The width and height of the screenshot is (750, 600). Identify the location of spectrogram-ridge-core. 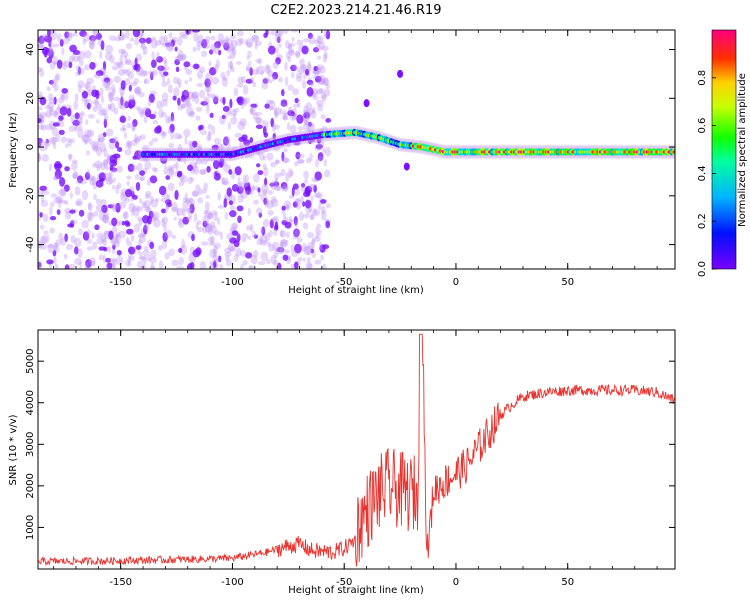
(673, 152).